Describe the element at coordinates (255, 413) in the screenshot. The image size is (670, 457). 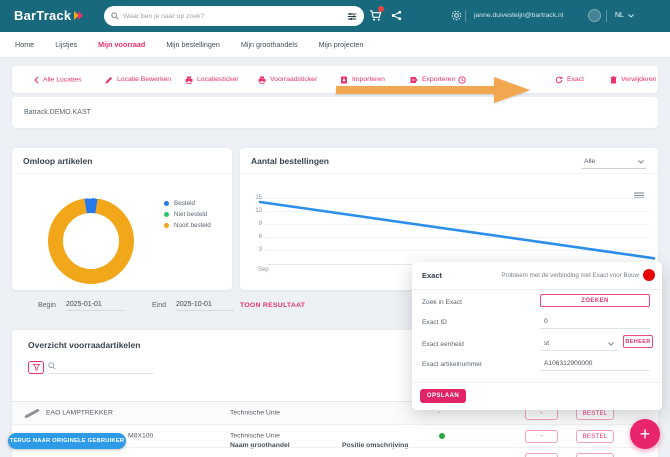
I see `cell-groothandel: Technische Unie` at that location.